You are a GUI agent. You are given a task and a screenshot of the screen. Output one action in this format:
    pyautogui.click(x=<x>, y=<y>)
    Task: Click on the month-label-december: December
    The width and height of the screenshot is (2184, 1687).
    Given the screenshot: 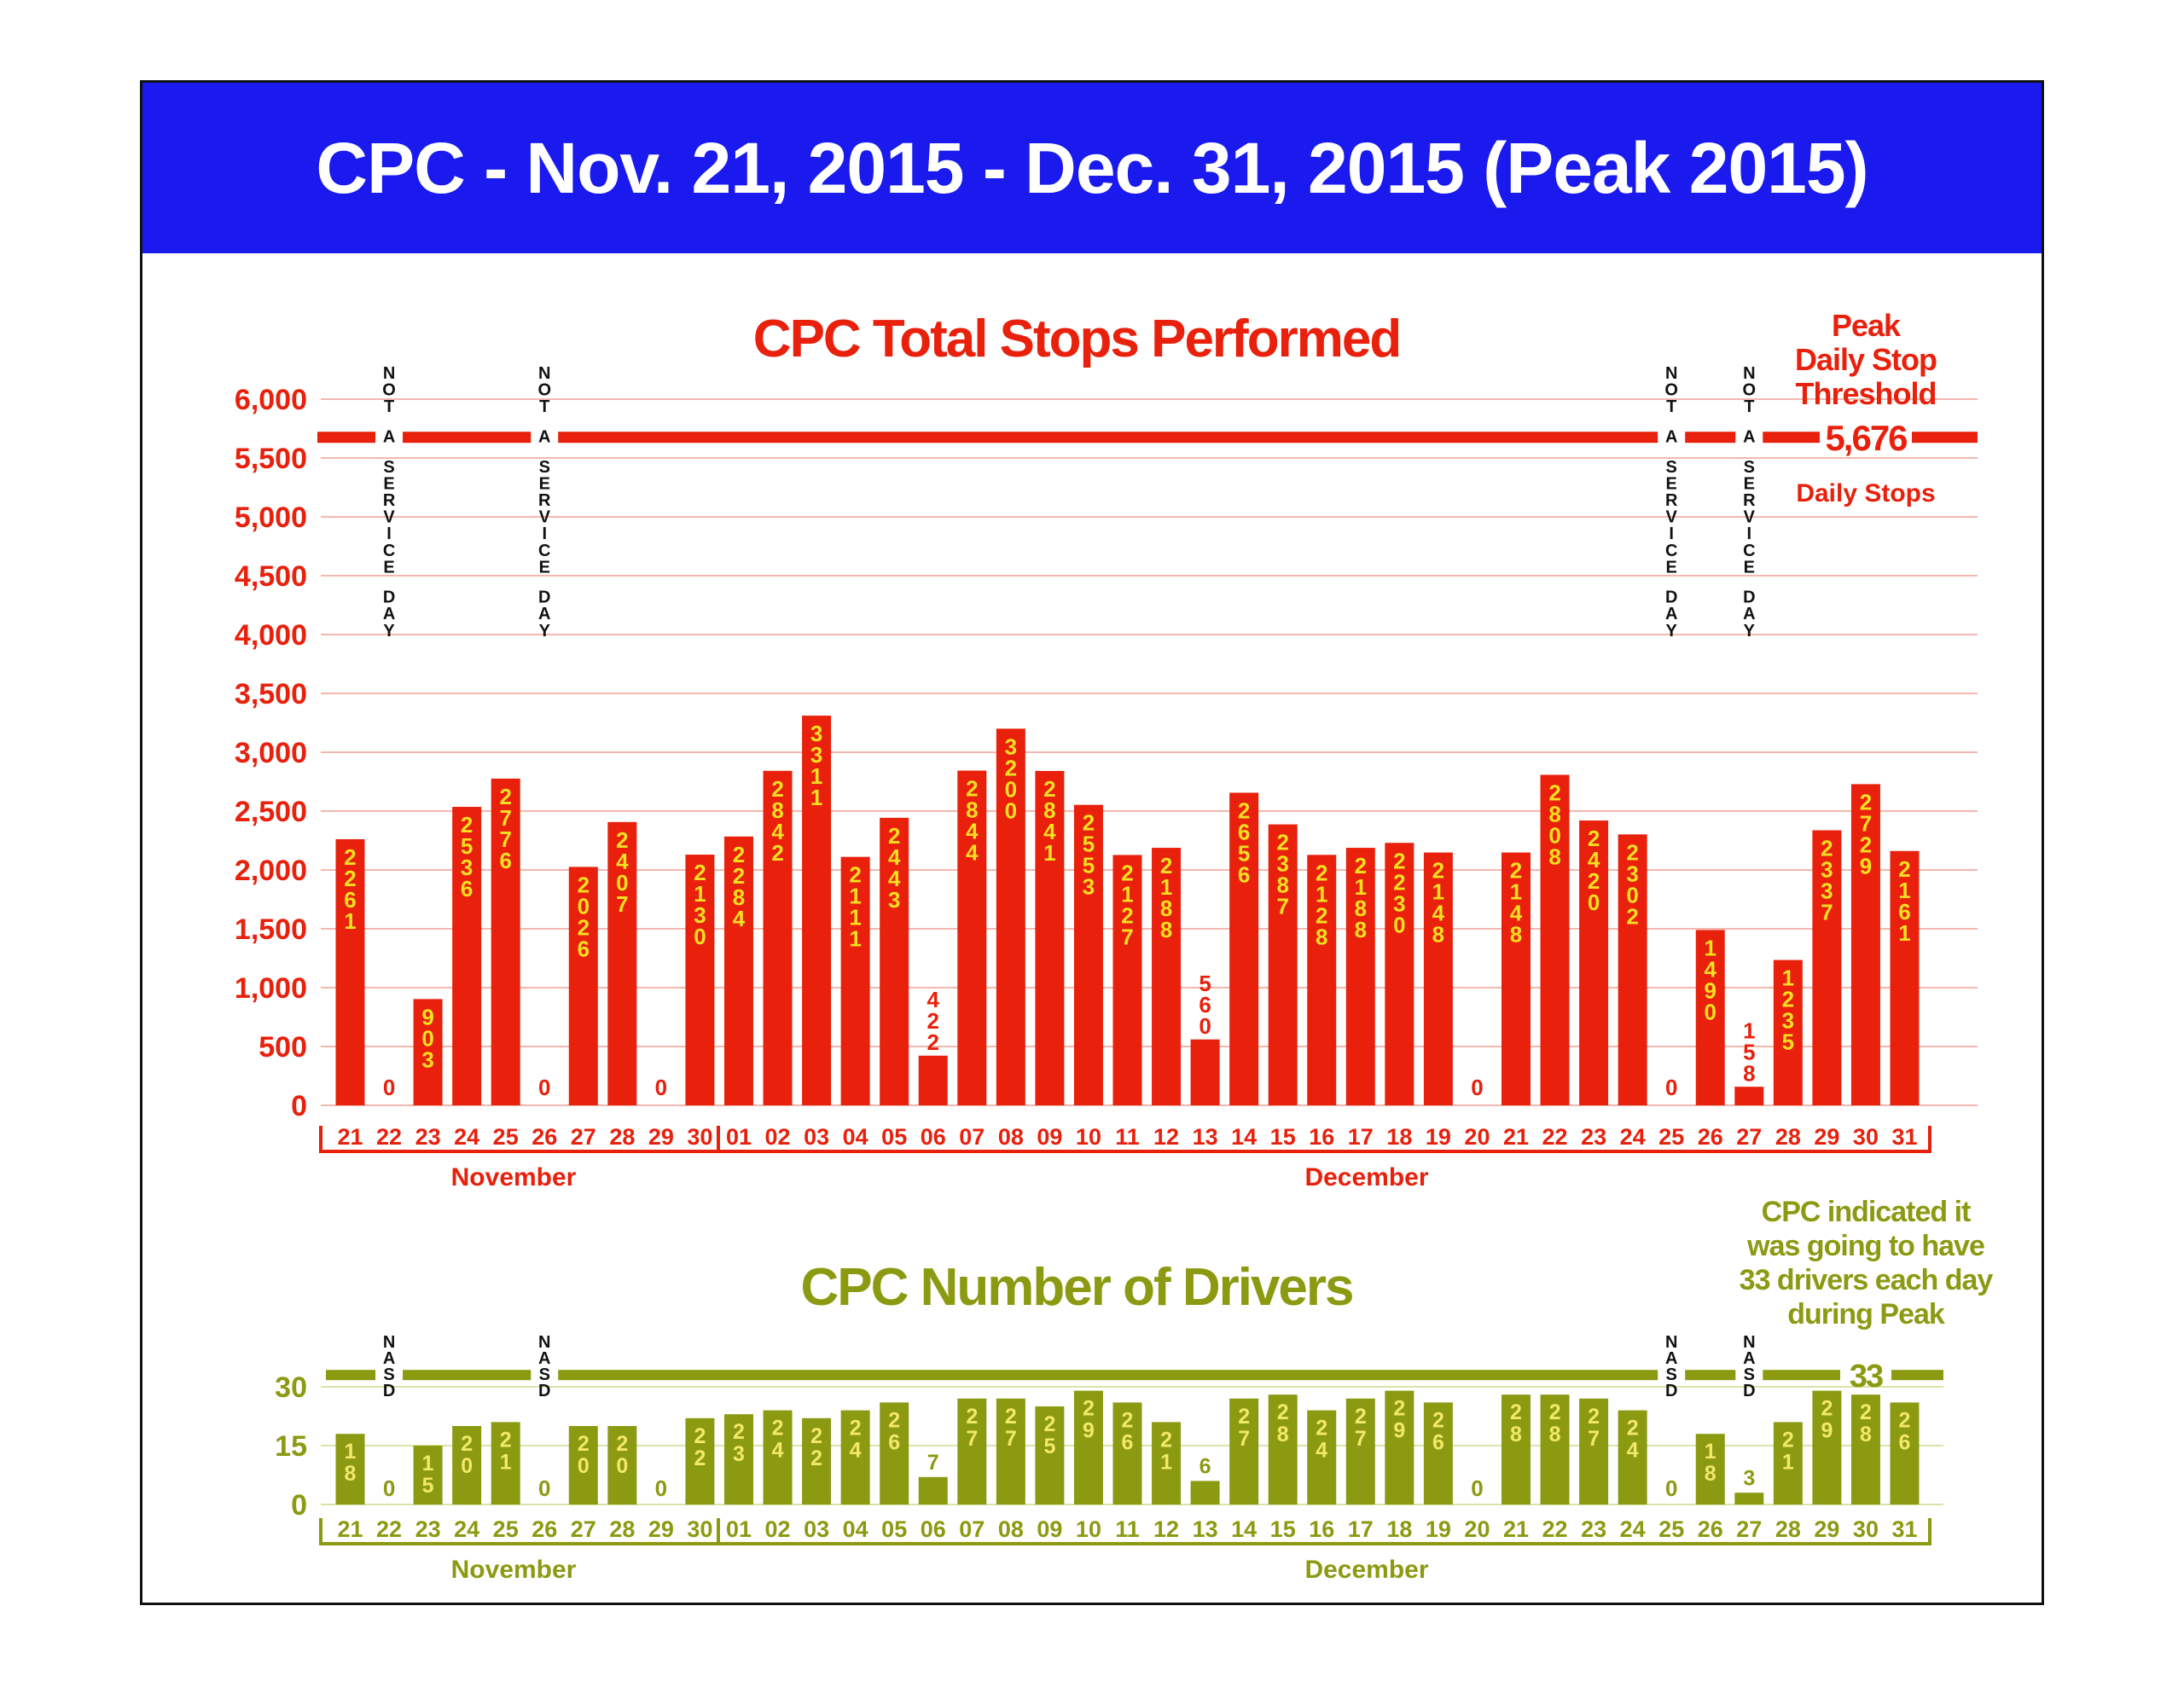 What is the action you would take?
    pyautogui.click(x=1366, y=1570)
    